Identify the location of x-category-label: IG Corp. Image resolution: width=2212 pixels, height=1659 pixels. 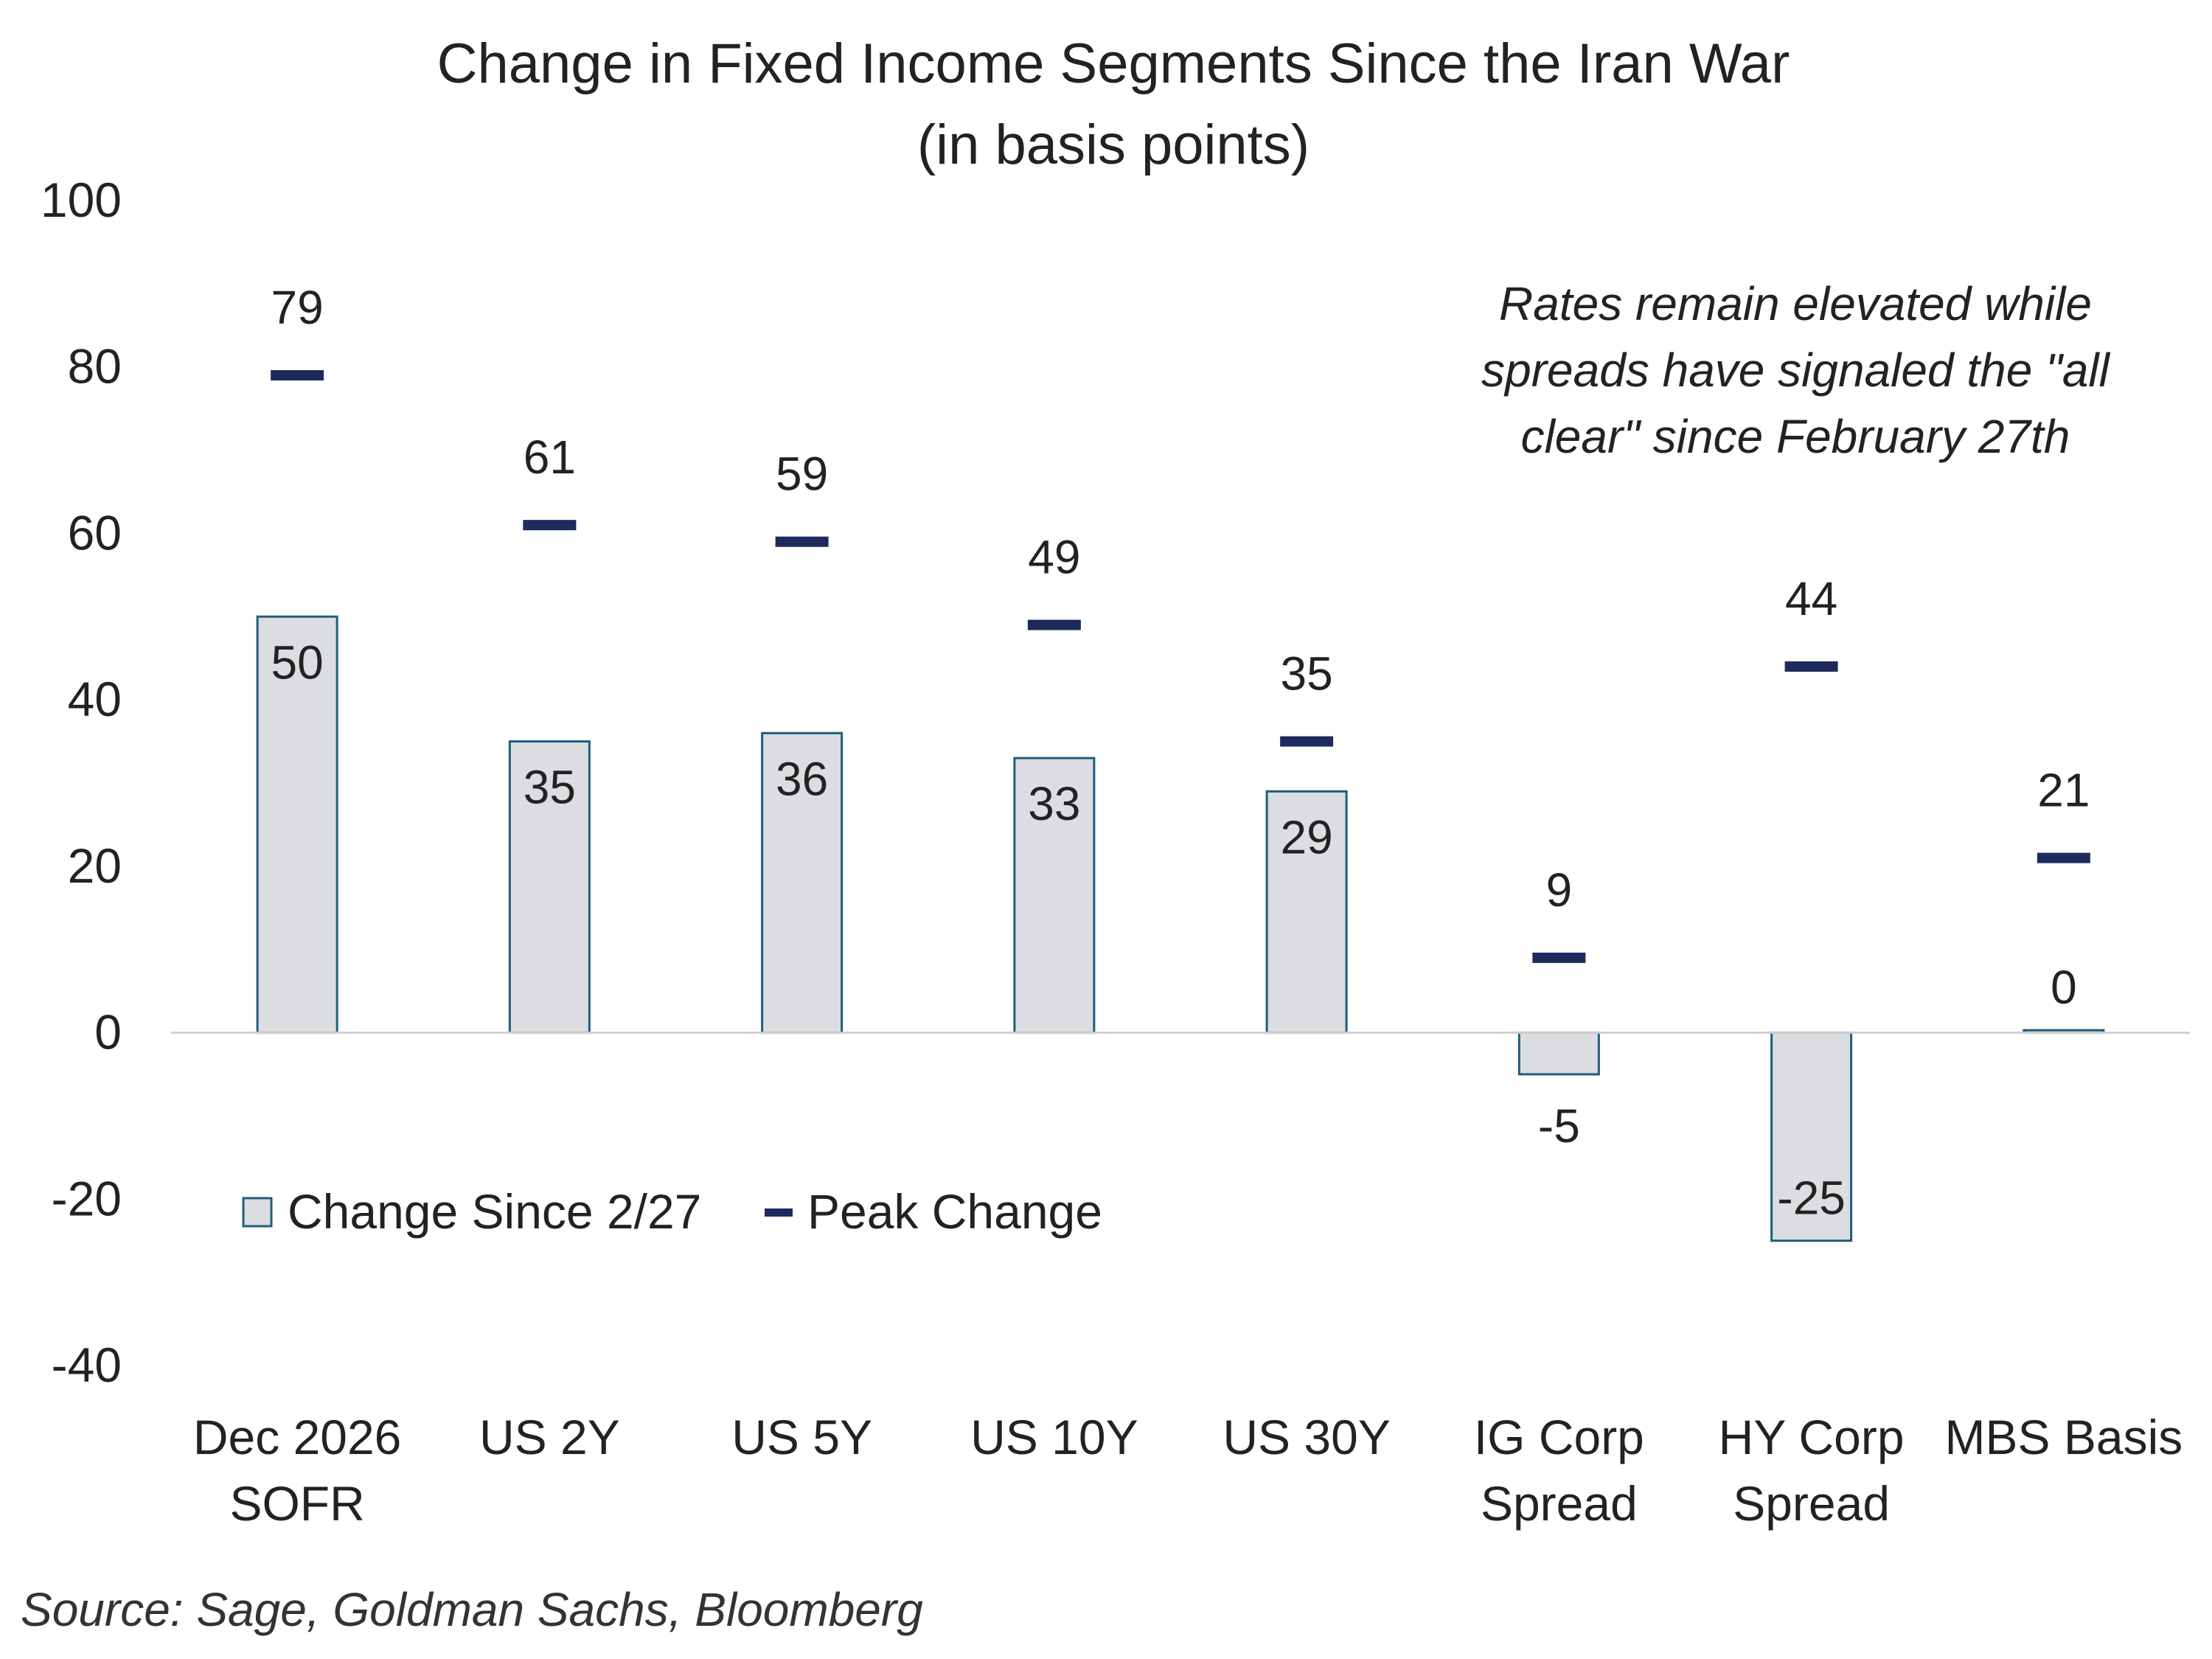
(1559, 1437).